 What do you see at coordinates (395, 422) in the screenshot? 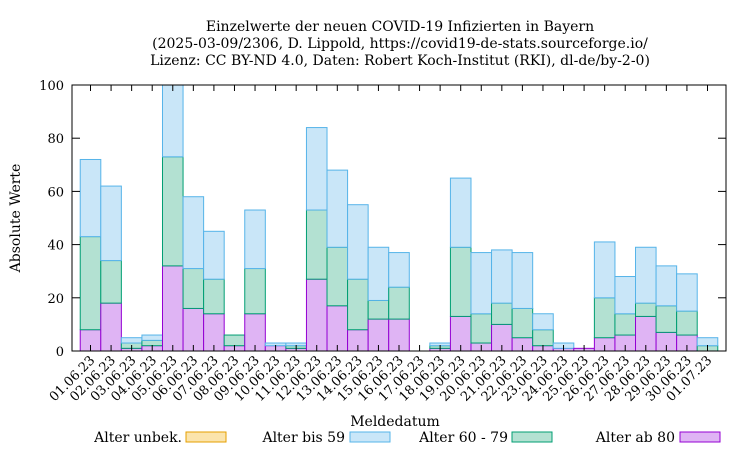
I see `x-axis-label: Meldedatum` at bounding box center [395, 422].